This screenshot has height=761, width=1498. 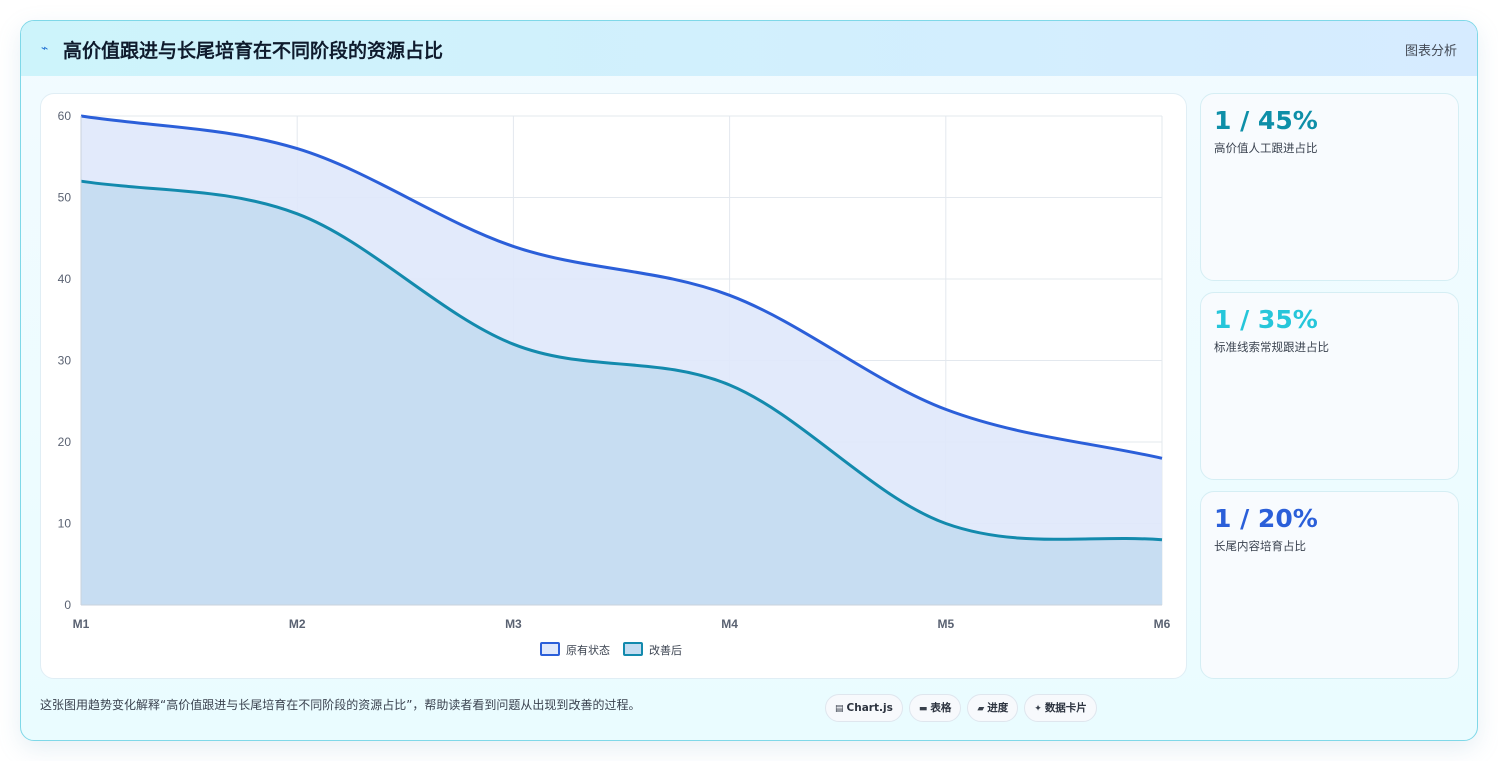 What do you see at coordinates (65, 116) in the screenshot?
I see `y-tick-label: 60` at bounding box center [65, 116].